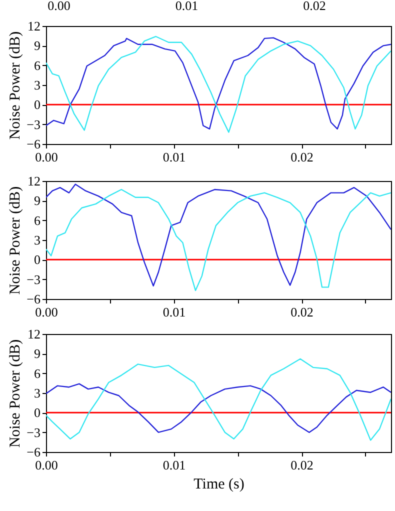 The height and width of the screenshot is (511, 395). Describe the element at coordinates (186, 6) in the screenshot. I see `text: 0.01` at that location.